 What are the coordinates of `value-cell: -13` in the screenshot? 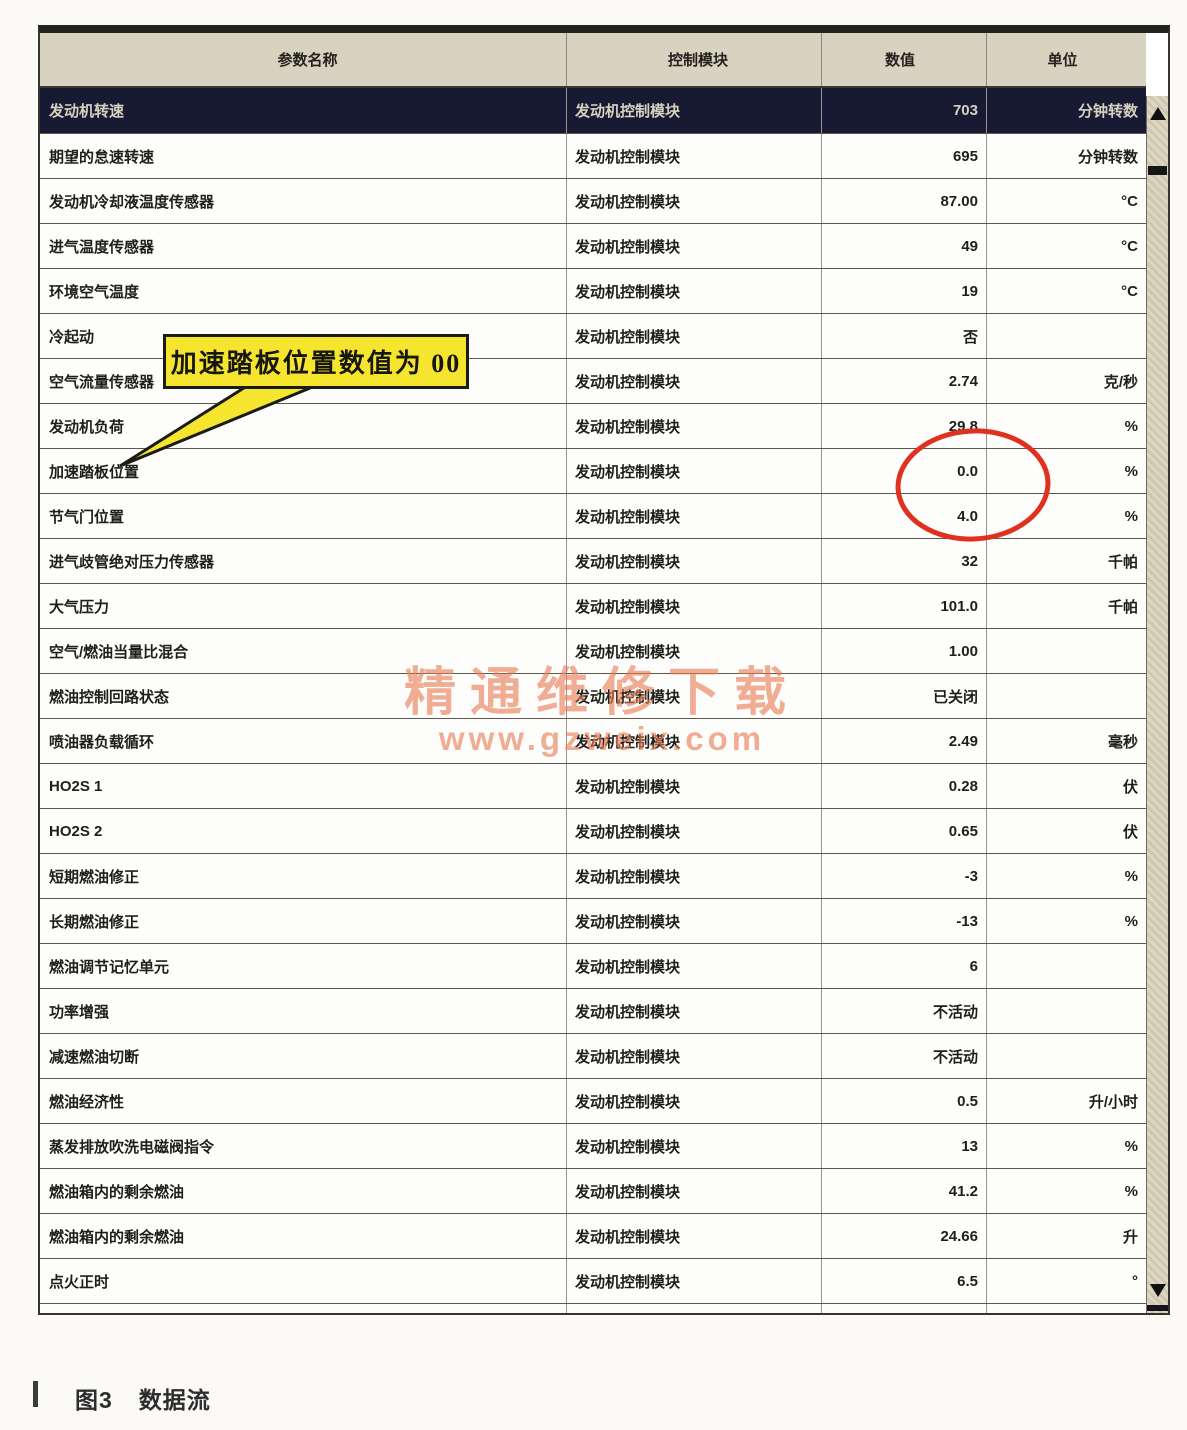 It's located at (904, 921).